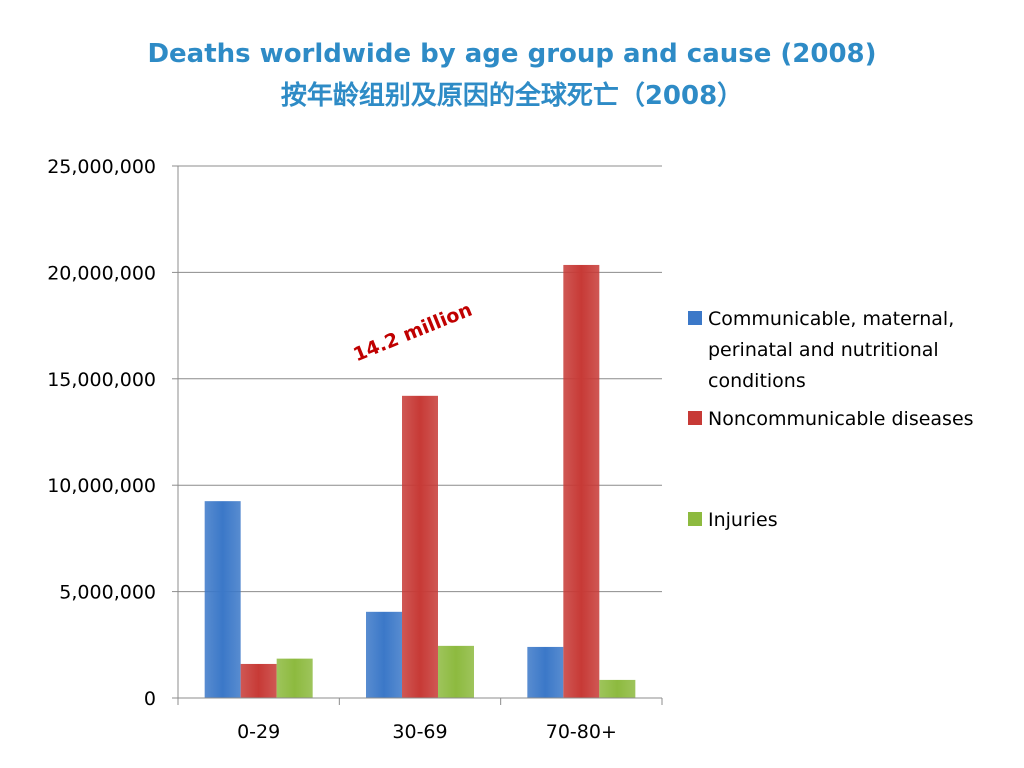 The image size is (1024, 768). Describe the element at coordinates (101, 380) in the screenshot. I see `y-tick-label: 15,000,000` at that location.